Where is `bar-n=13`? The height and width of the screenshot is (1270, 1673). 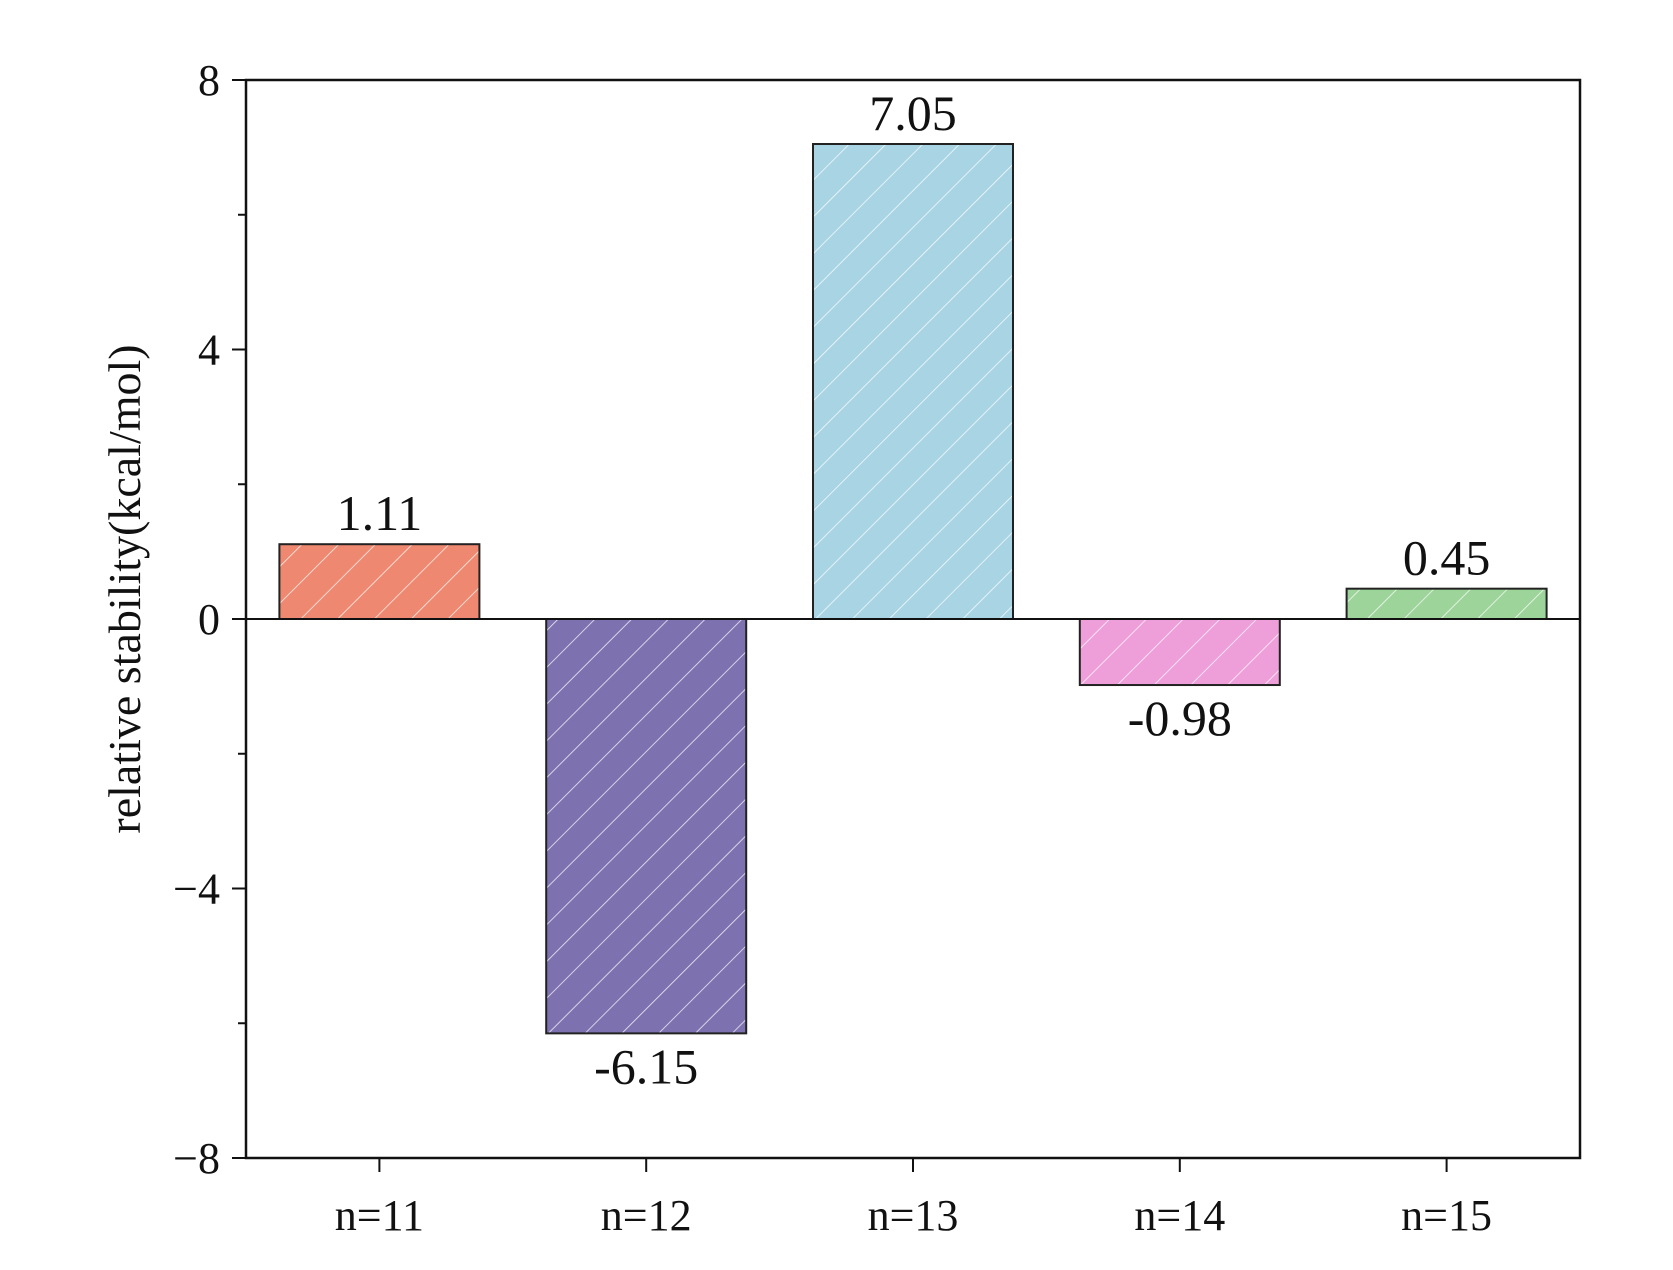 bar-n=13 is located at coordinates (913, 381).